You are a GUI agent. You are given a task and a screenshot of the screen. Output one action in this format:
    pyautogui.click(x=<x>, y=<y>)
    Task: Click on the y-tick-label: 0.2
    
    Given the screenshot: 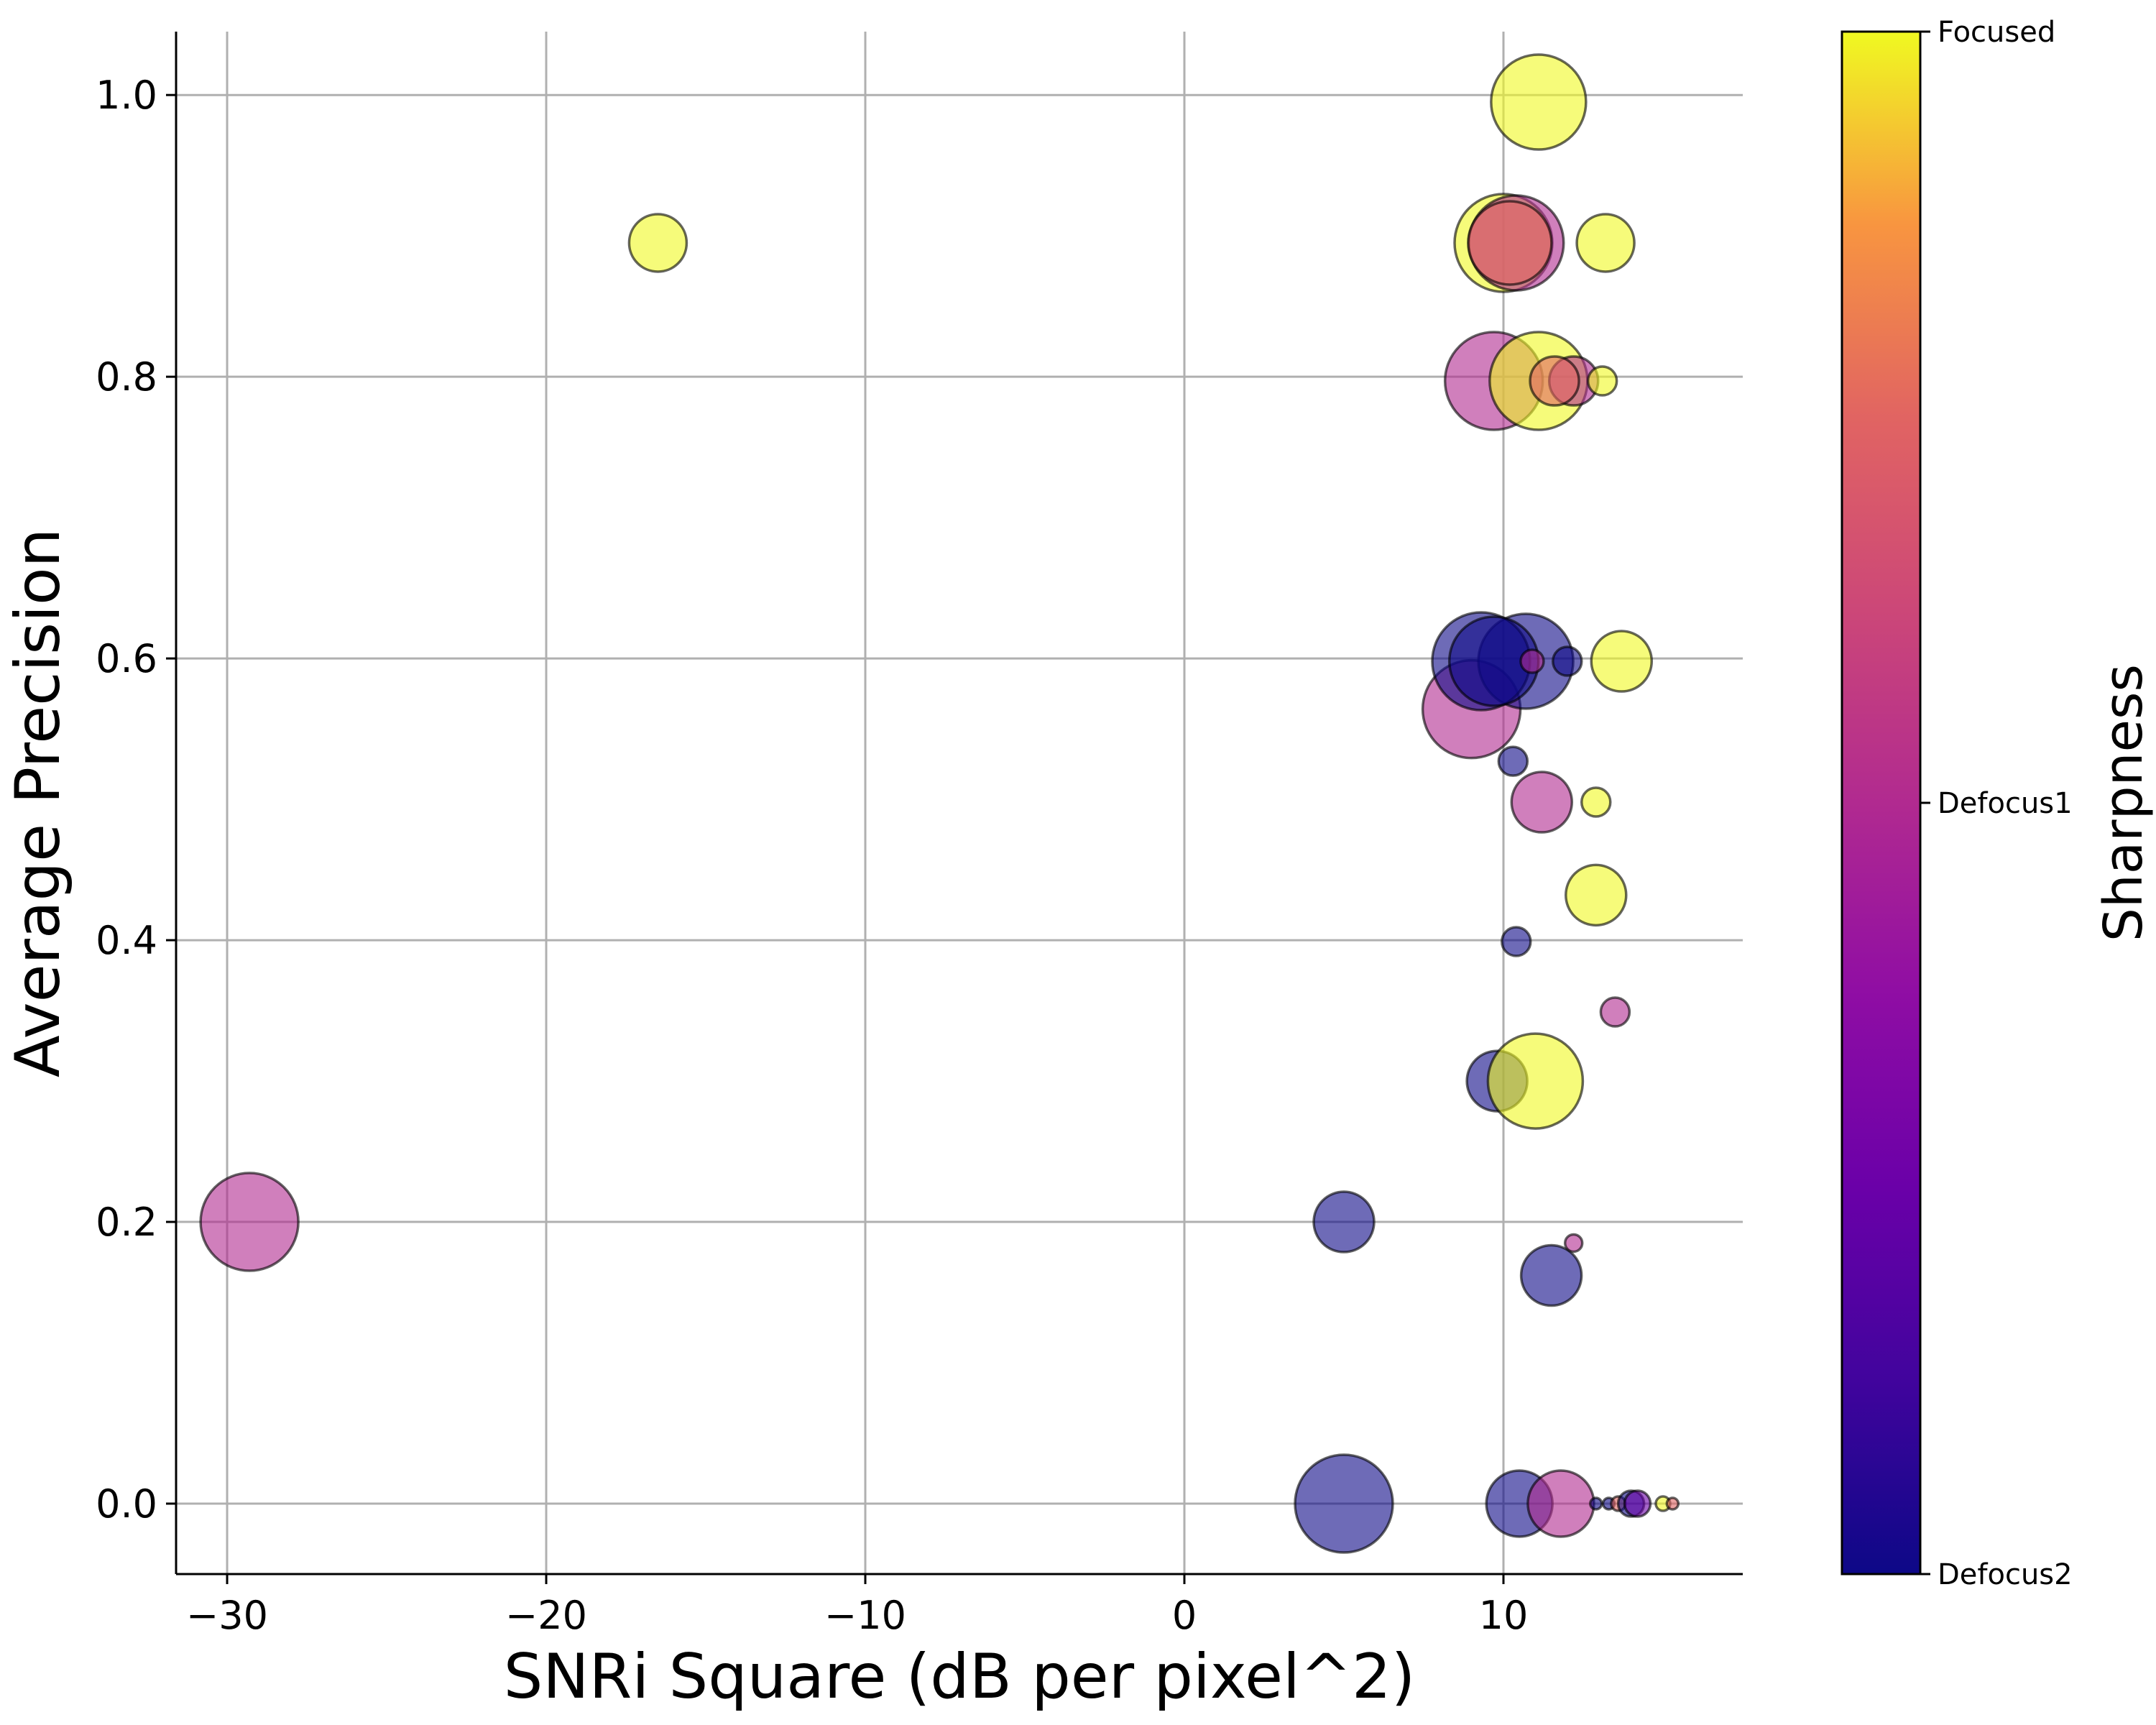 What is the action you would take?
    pyautogui.click(x=126, y=1222)
    